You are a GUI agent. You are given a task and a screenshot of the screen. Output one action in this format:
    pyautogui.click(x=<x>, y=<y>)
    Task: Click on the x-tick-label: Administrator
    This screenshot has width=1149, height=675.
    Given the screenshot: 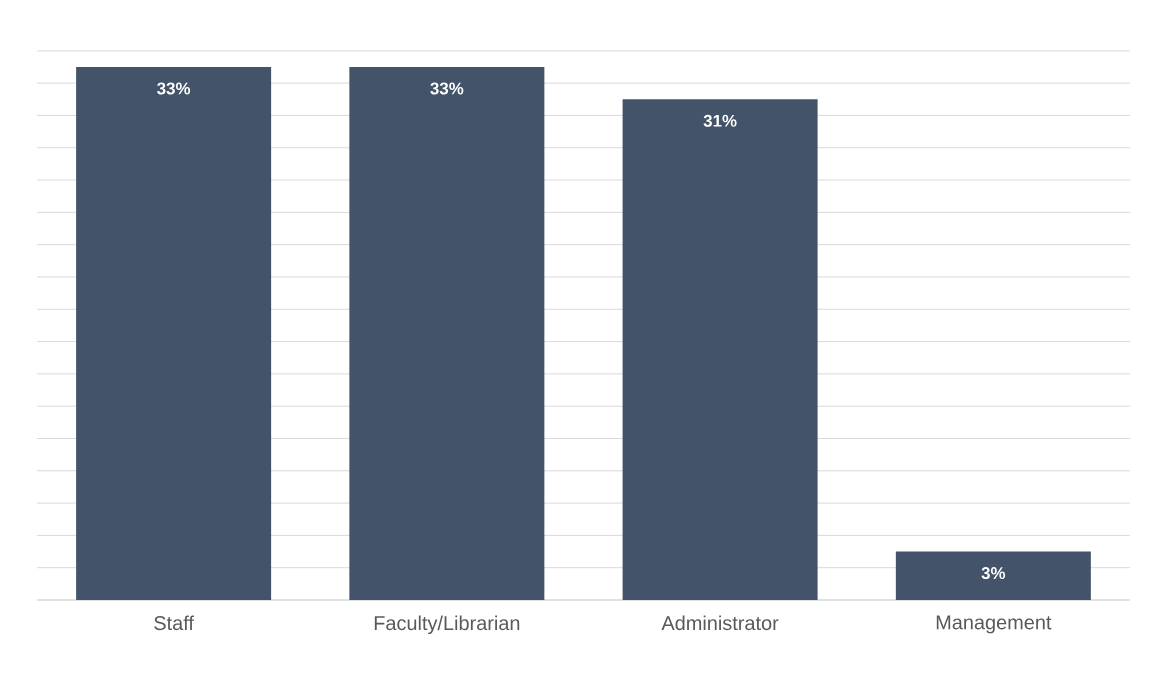 What is the action you would take?
    pyautogui.click(x=720, y=623)
    